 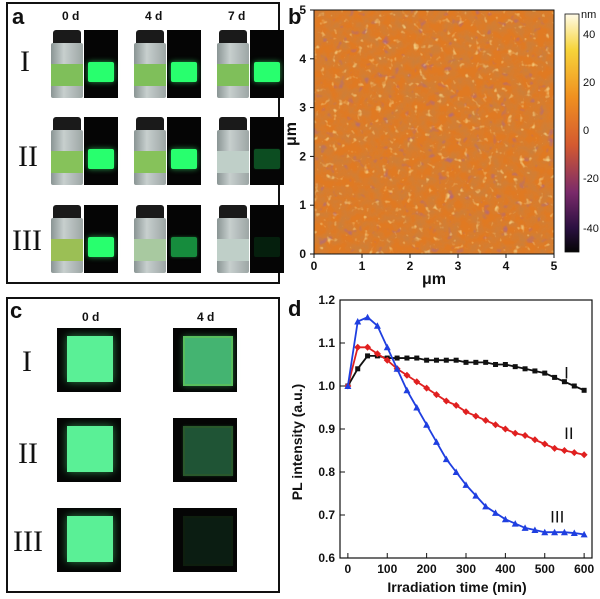 I want to click on y-tick-label: 0.9, so click(x=326, y=429).